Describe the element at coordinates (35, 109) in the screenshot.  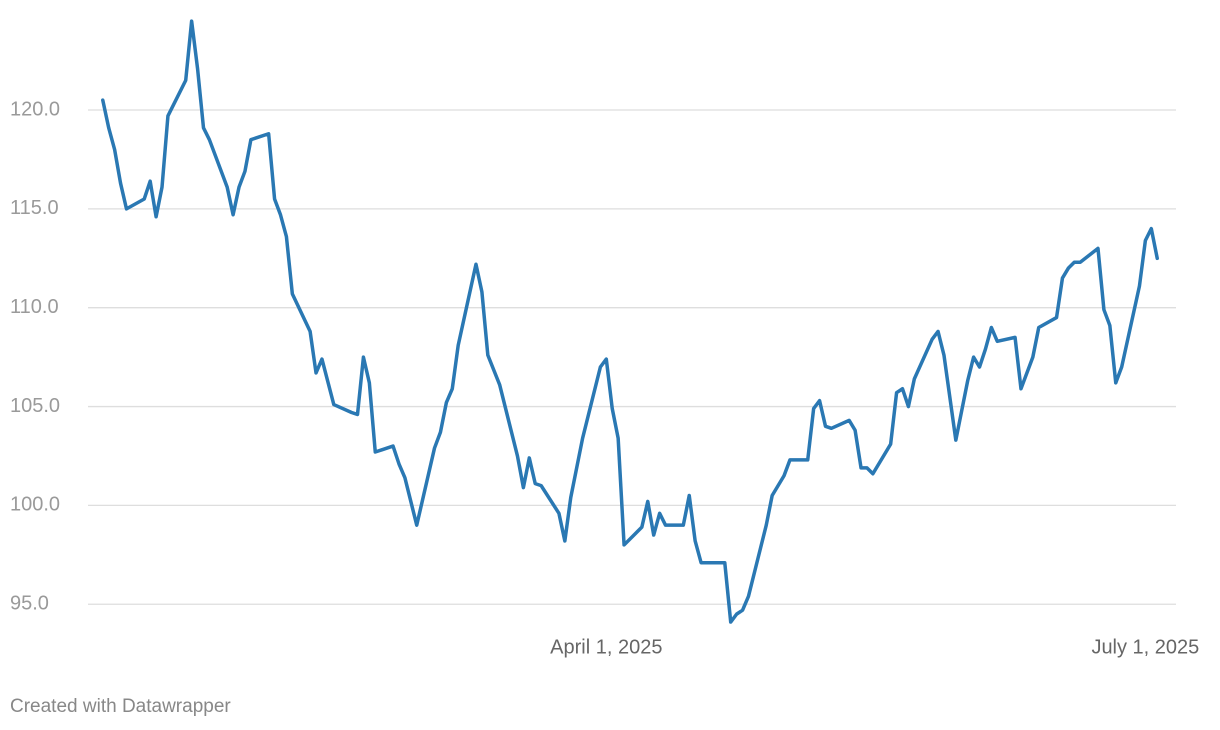
I see `y-tick-label: 120.0` at that location.